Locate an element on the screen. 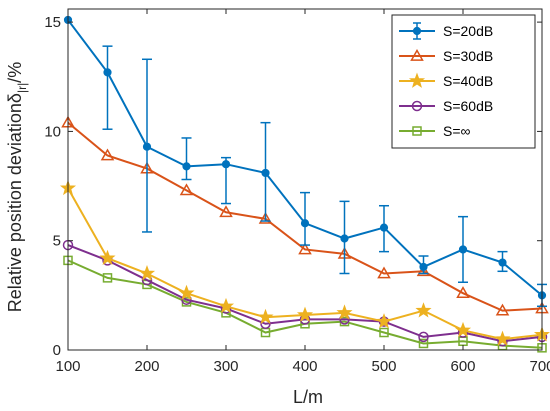 The width and height of the screenshot is (550, 411). x-tick-label: 200 is located at coordinates (146, 366).